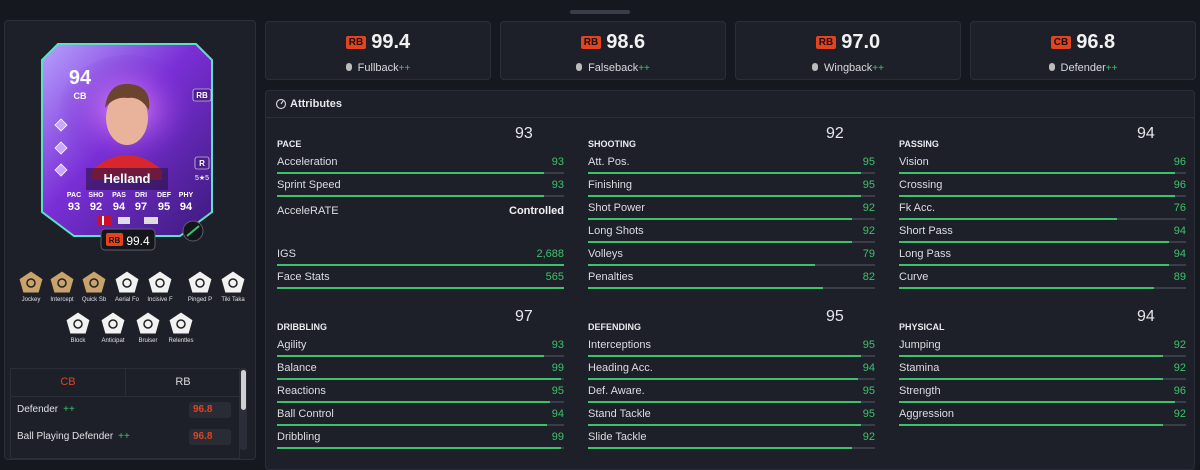 The width and height of the screenshot is (1200, 470). Describe the element at coordinates (920, 391) in the screenshot. I see `attribute-label: Strength` at that location.